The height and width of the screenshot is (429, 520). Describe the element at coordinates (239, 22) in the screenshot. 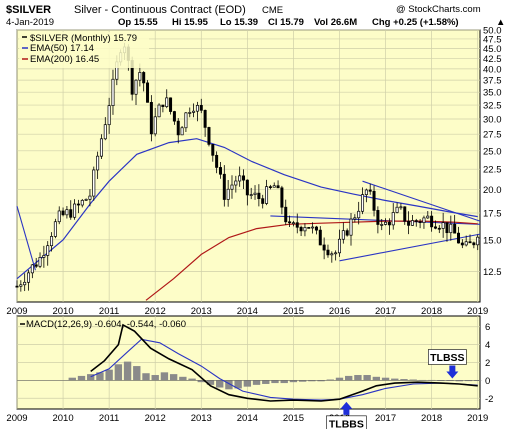

I see `low-value: Lo 15.39` at that location.